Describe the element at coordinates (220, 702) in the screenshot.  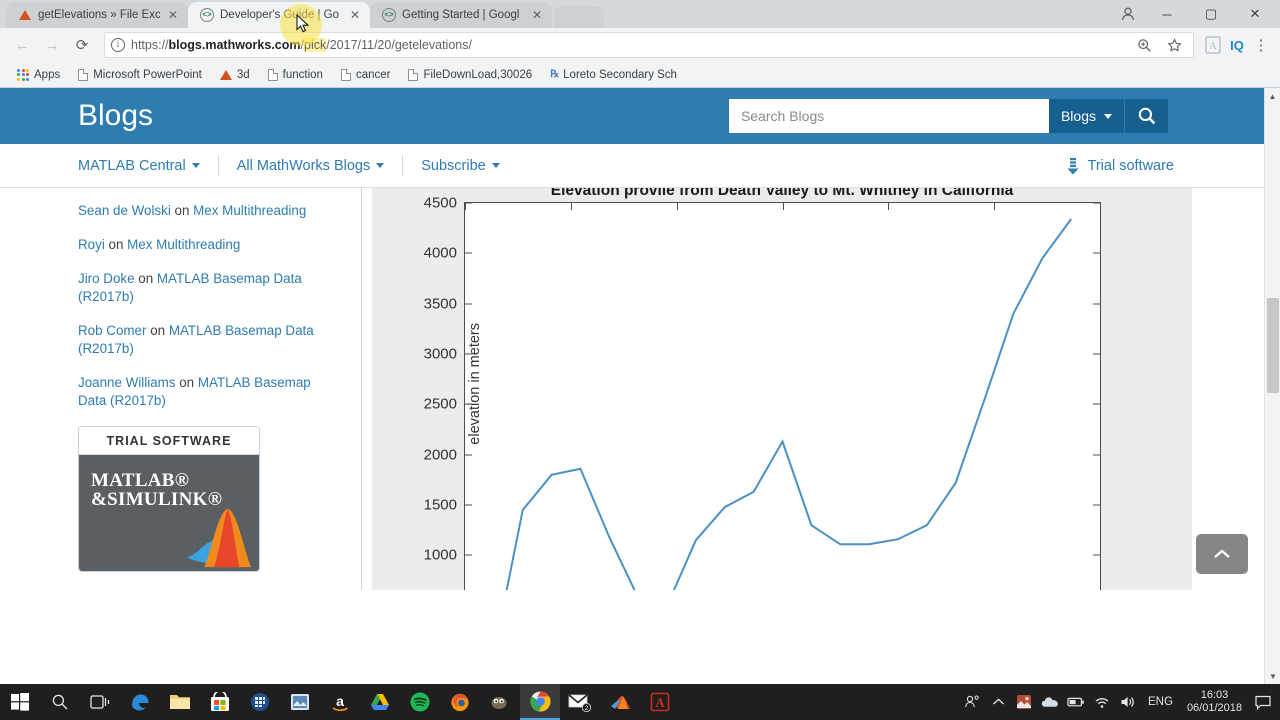
I see `microsoft-store-button` at that location.